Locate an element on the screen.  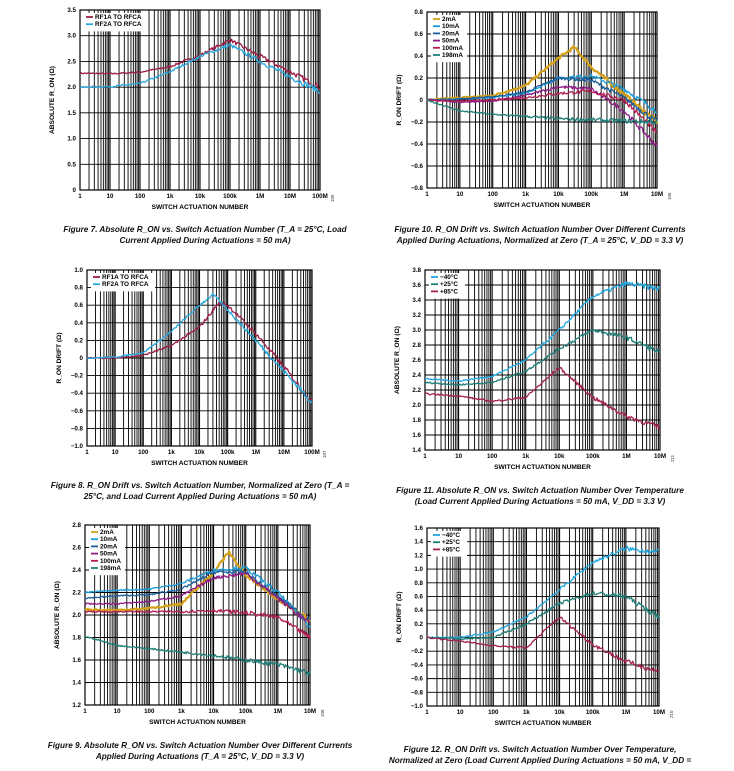
y-tick-label: 3.0 is located at coordinates (71, 36).